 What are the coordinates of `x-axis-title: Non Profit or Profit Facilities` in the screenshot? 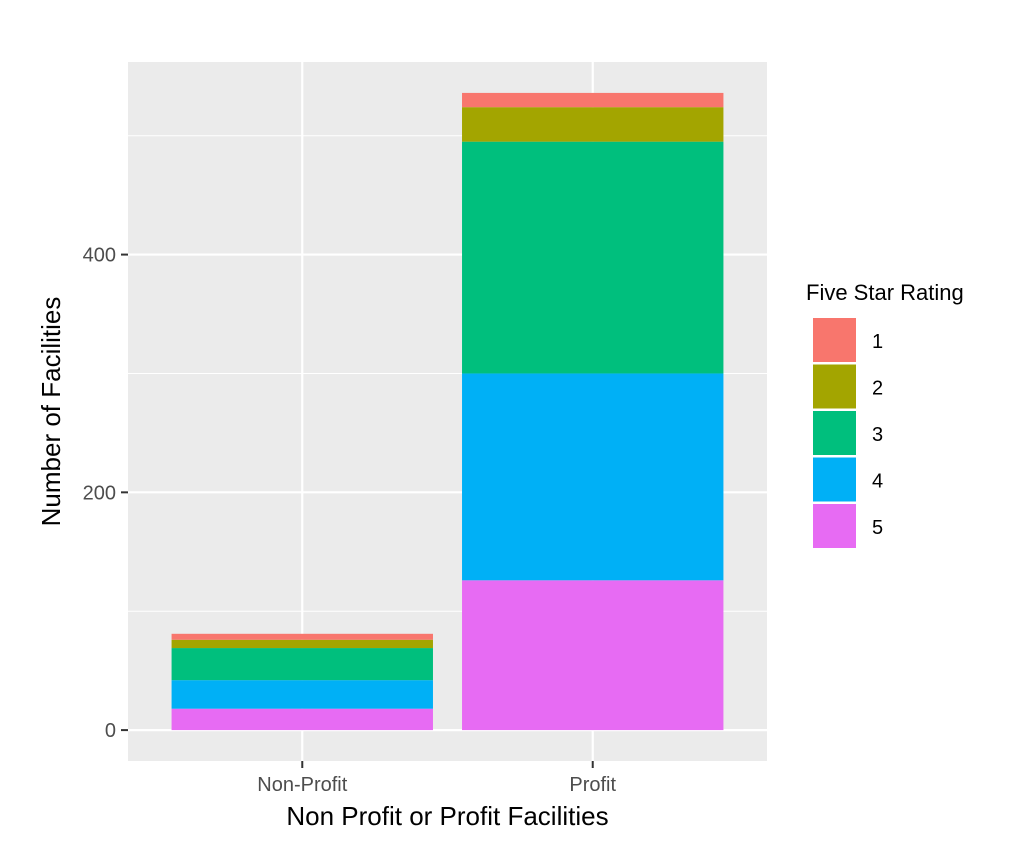 It's located at (447, 816).